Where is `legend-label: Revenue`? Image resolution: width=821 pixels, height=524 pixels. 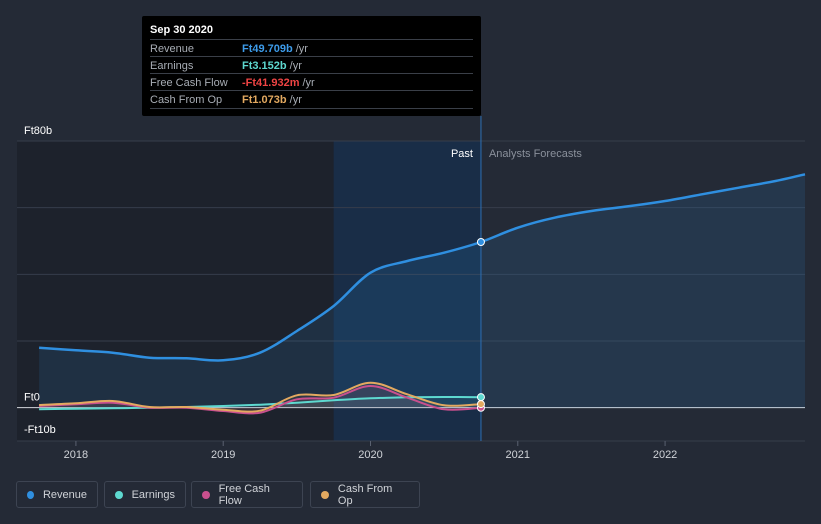
legend-label: Revenue is located at coordinates (64, 494).